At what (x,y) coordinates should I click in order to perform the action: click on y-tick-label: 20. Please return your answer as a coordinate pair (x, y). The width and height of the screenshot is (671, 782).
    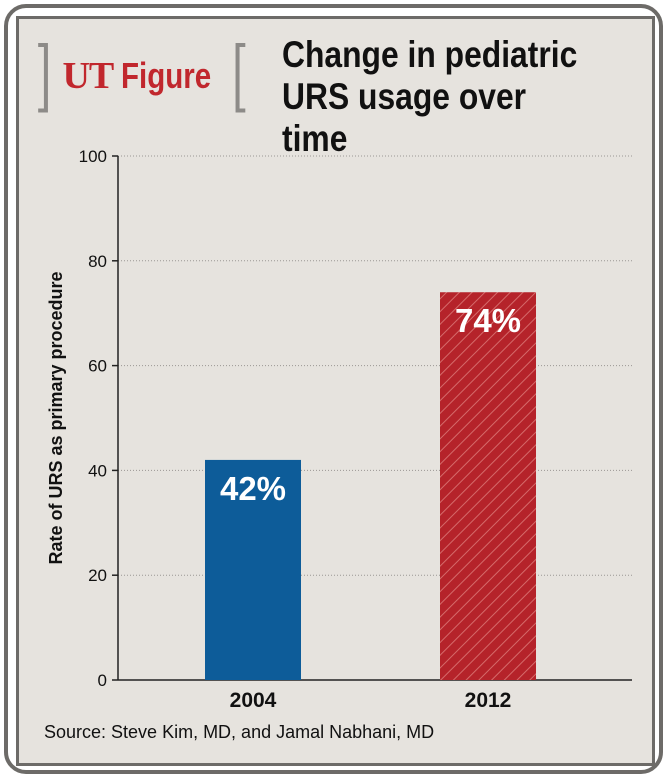
    Looking at the image, I should click on (97, 575).